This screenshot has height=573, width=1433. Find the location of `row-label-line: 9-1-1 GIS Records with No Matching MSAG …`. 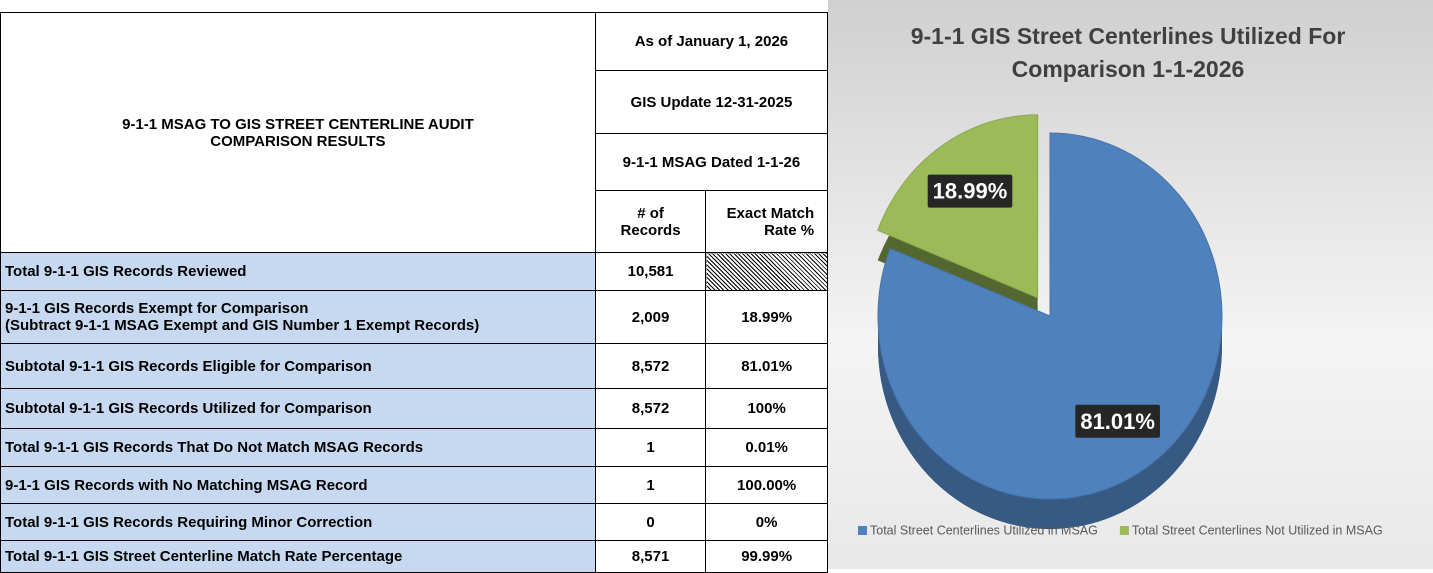

row-label-line: 9-1-1 GIS Records with No Matching MSAG … is located at coordinates (186, 485).